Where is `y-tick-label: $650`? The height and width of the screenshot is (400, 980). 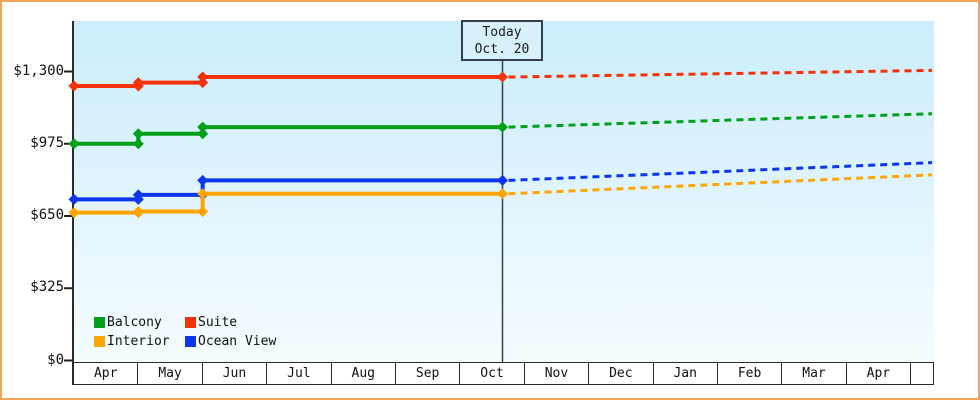 y-tick-label: $650 is located at coordinates (47, 215).